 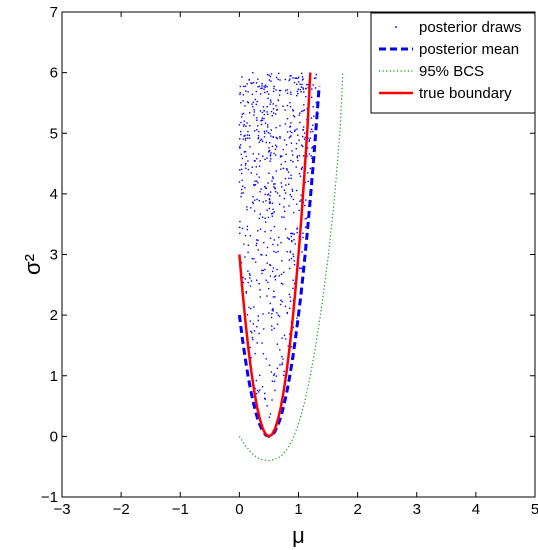 I want to click on legend-label: posterior mean, so click(x=469, y=49).